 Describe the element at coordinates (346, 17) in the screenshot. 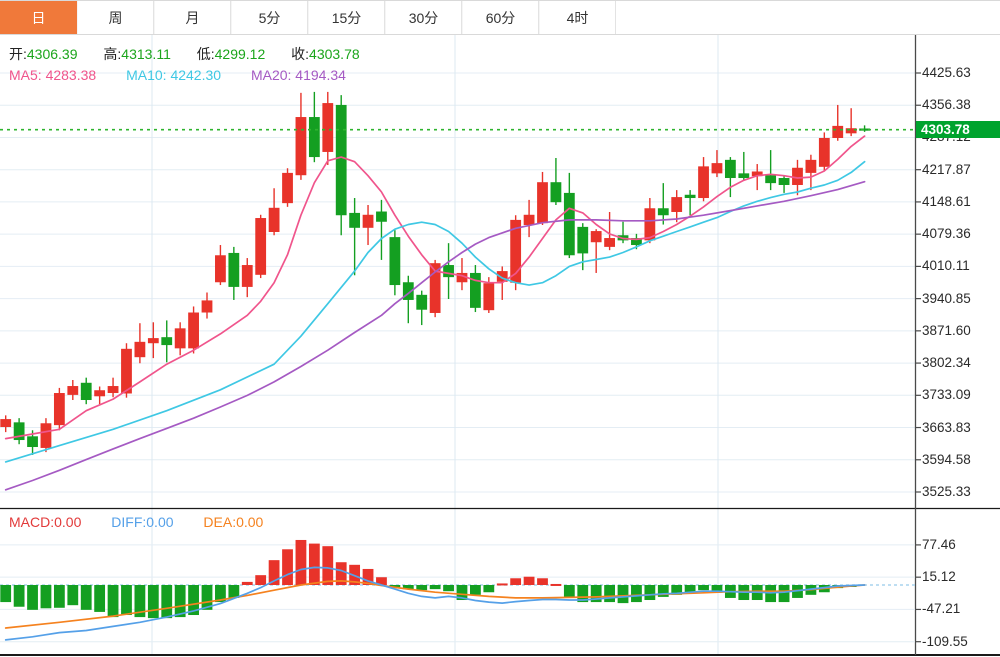

I see `tab-period-4: 15分` at that location.